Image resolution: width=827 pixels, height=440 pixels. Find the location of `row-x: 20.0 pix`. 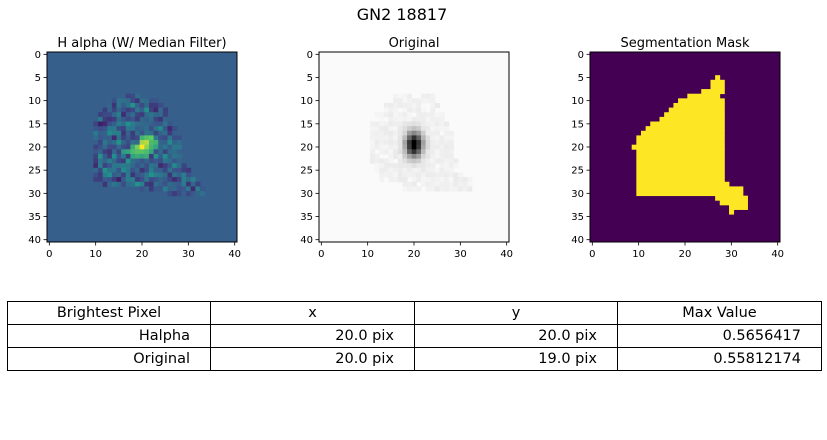

row-x: 20.0 pix is located at coordinates (312, 336).